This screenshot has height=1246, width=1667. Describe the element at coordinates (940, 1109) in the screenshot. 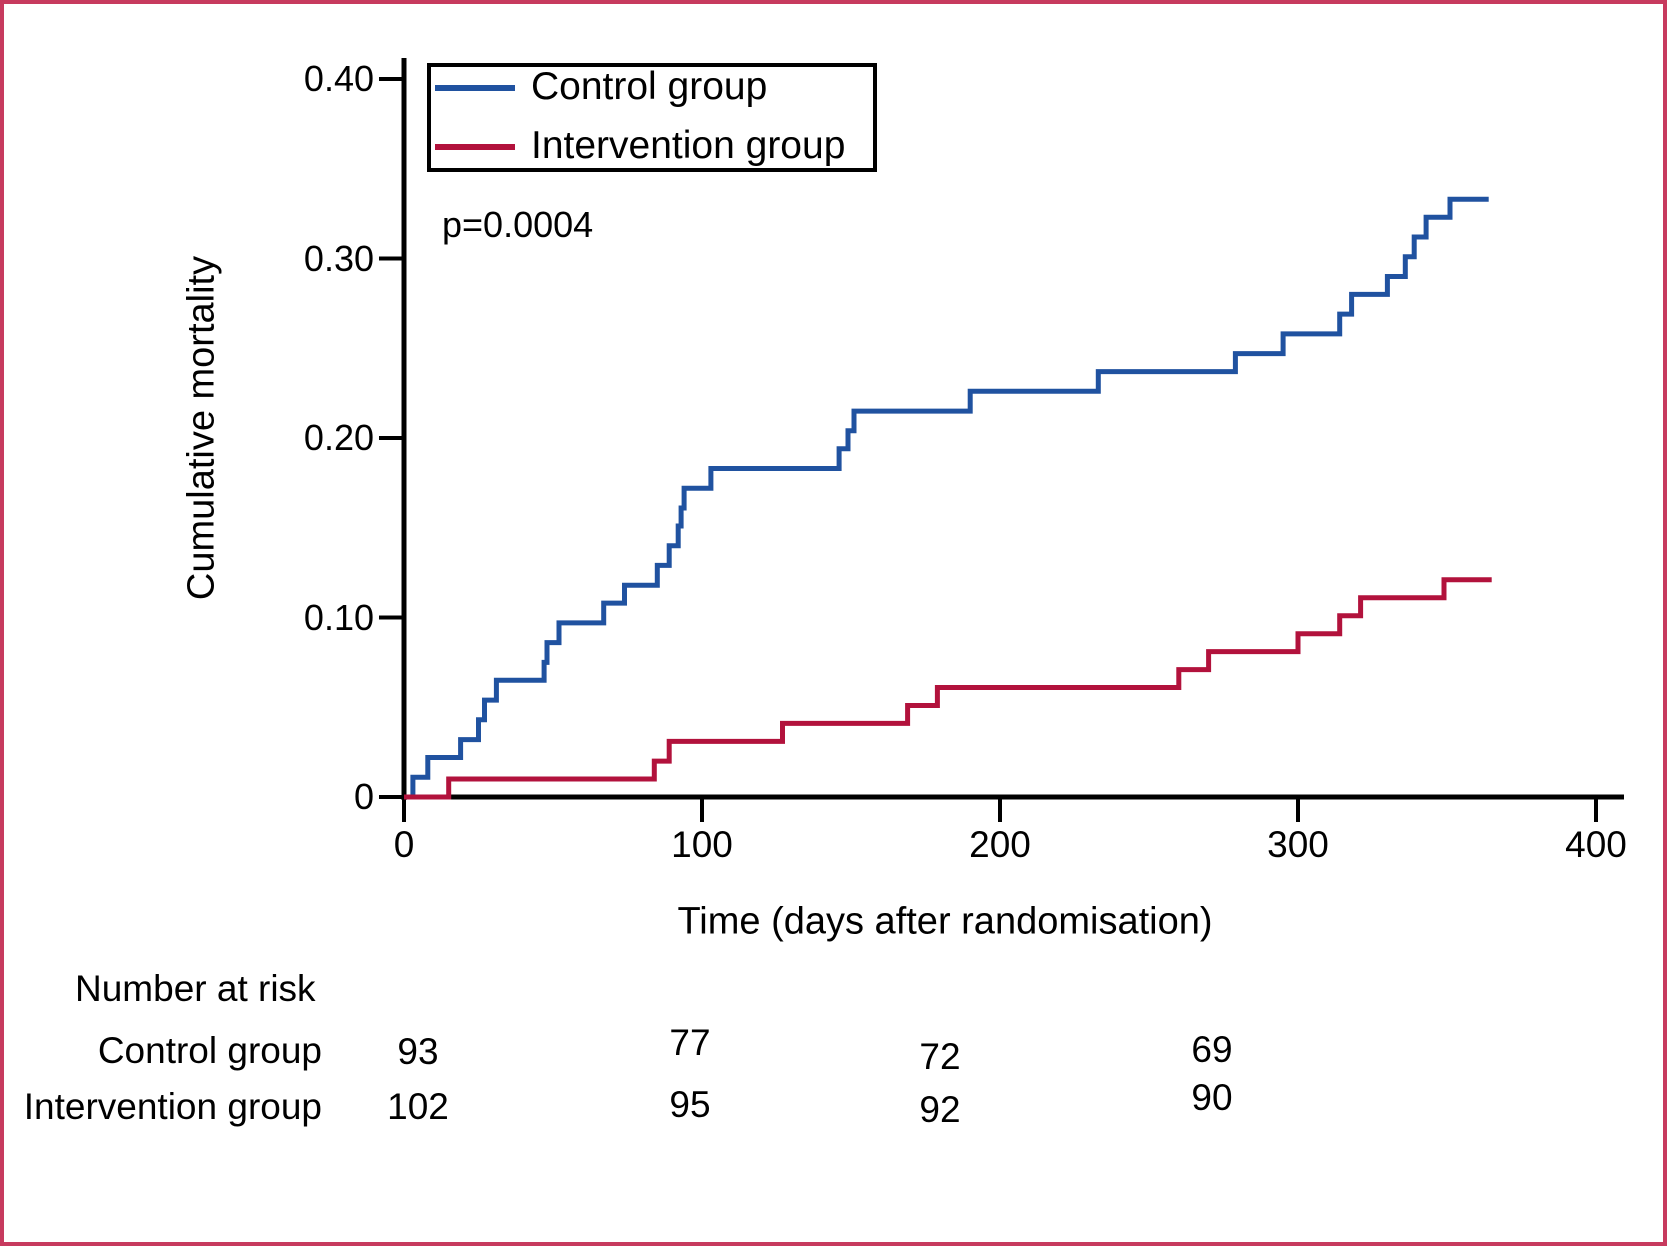

I see `risk-value-intervention-group-day200: 92` at that location.